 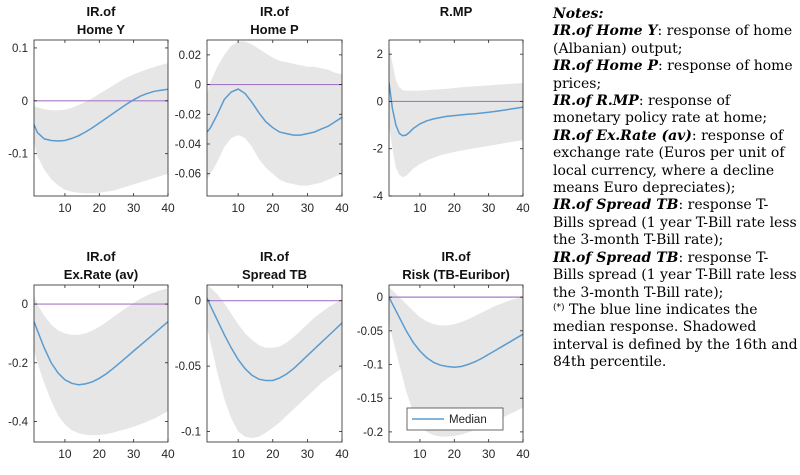 I want to click on note-text: : response of home (Albanian) output;, so click(x=673, y=40).